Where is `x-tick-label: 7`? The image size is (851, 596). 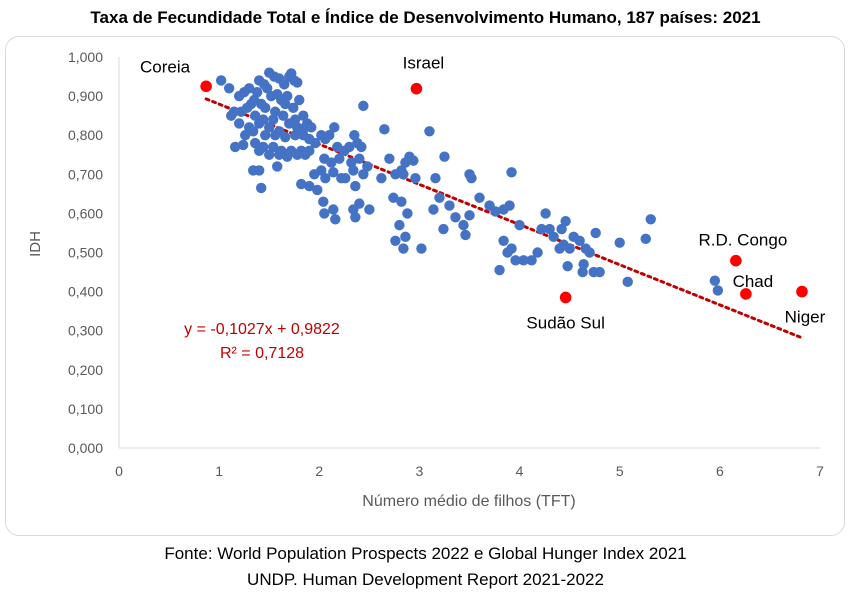
x-tick-label: 7 is located at coordinates (820, 471).